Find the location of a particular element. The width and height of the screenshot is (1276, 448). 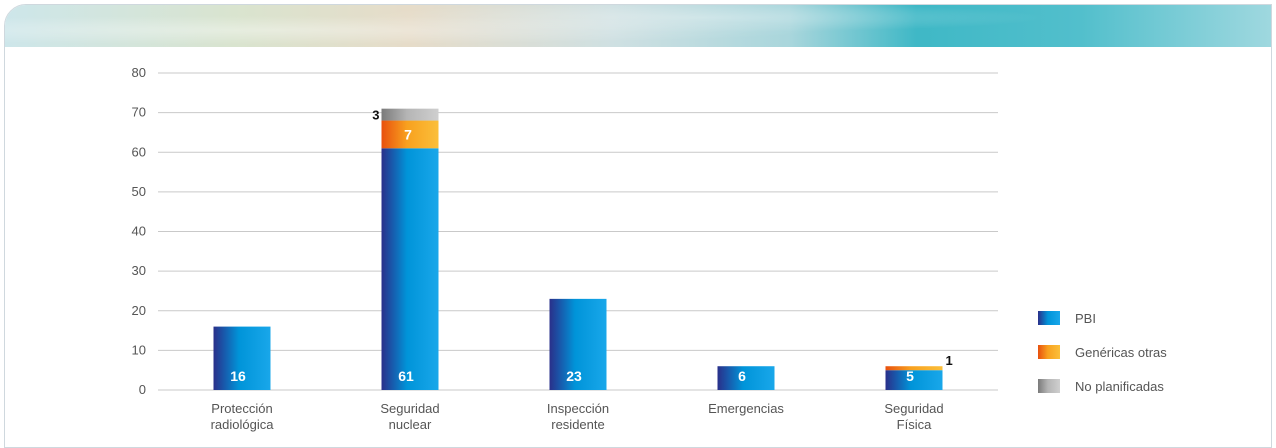

x-category-label: Inspección residente is located at coordinates (578, 416).